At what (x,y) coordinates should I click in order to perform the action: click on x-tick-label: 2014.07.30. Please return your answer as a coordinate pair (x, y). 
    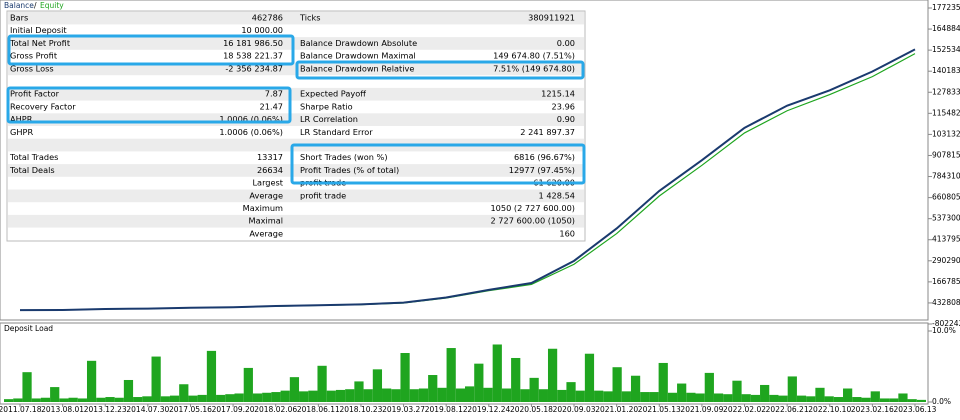
    Looking at the image, I should click on (147, 409).